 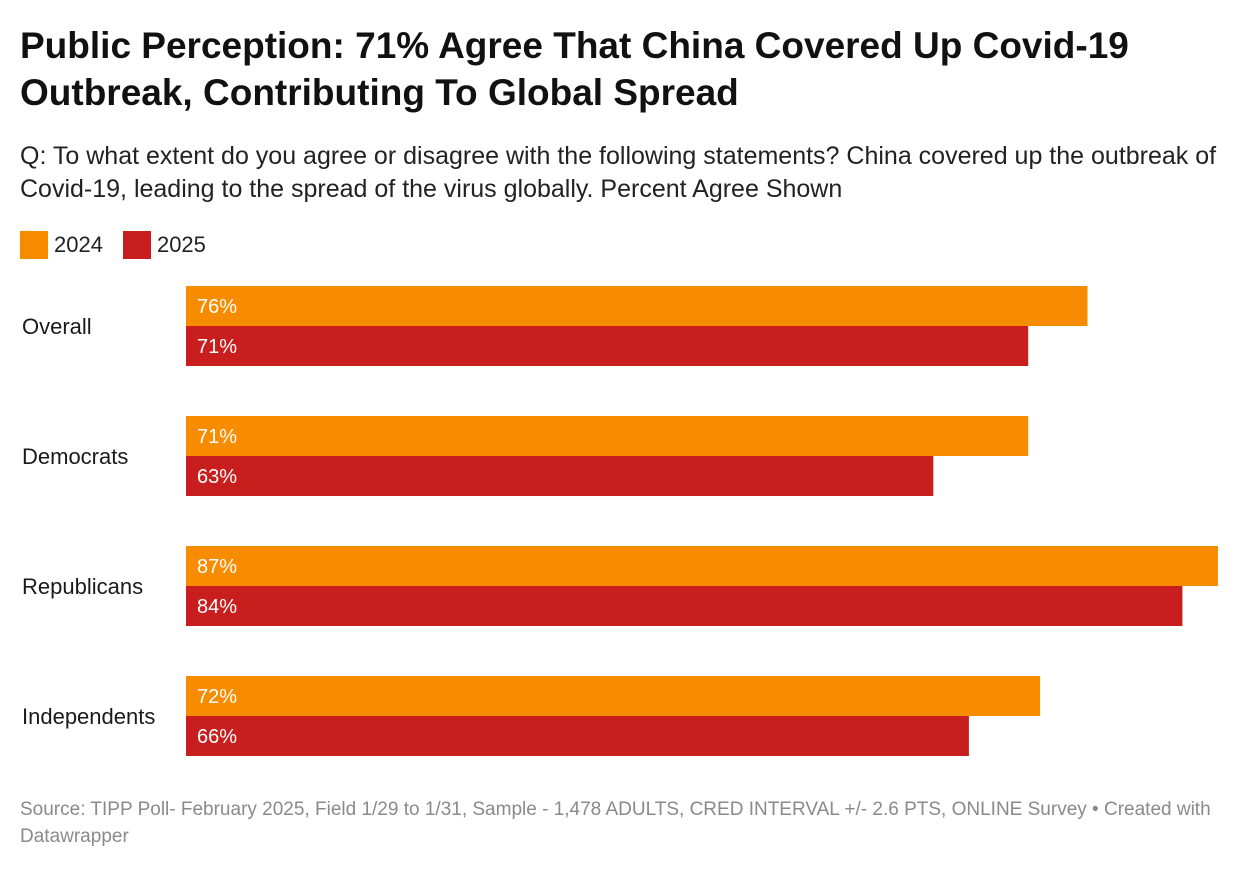 What do you see at coordinates (217, 737) in the screenshot?
I see `data-label-independents-2025: 66%` at bounding box center [217, 737].